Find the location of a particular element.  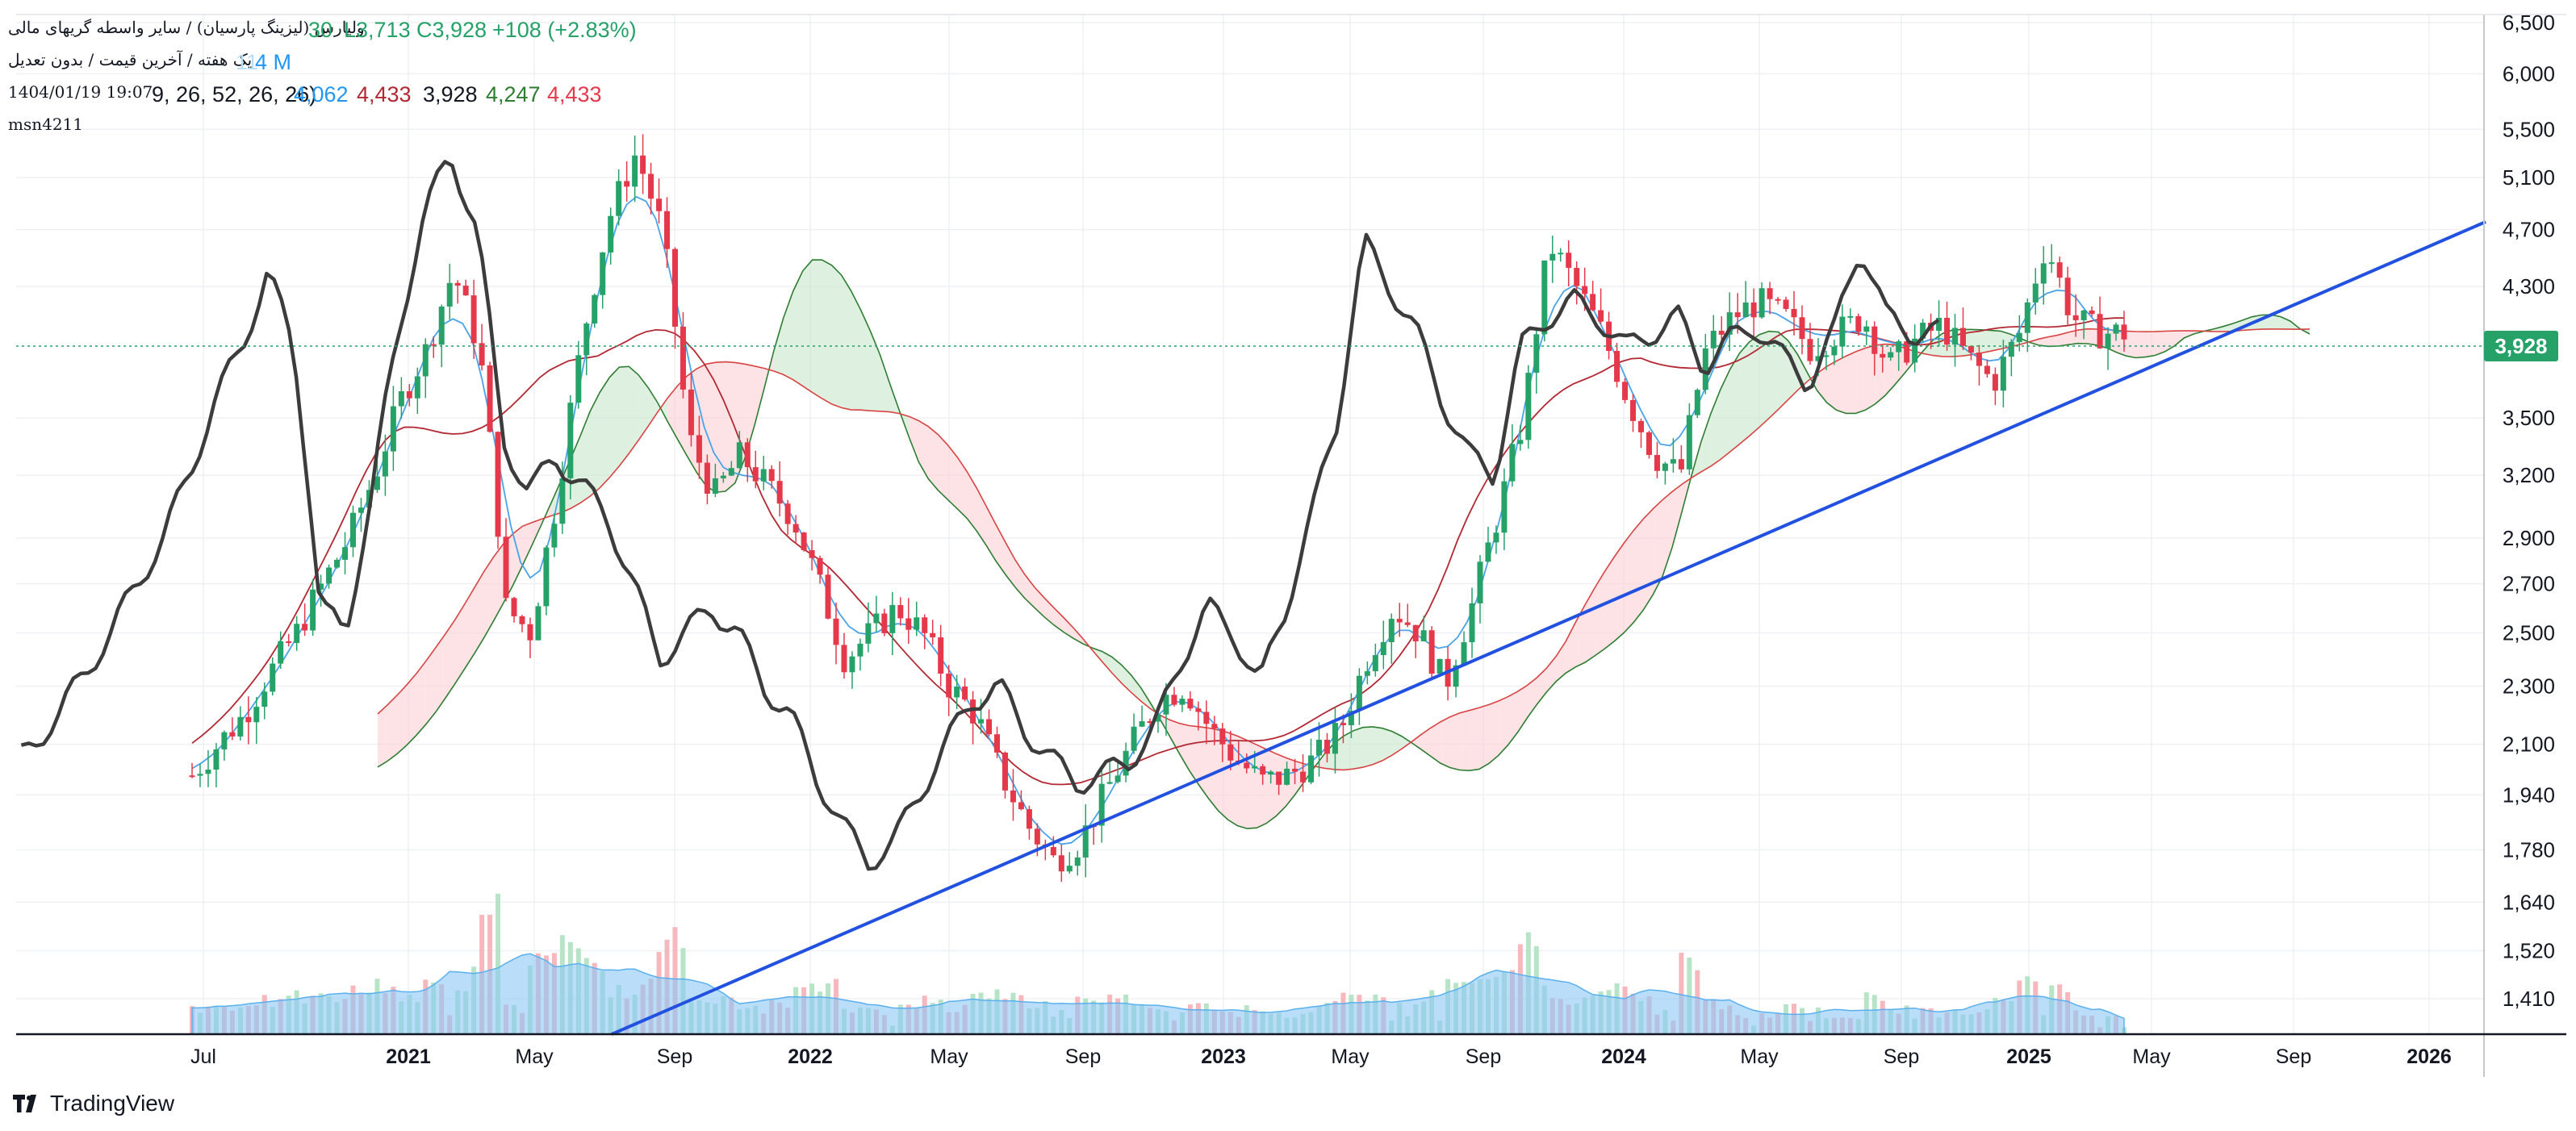

price-tick-label: 2,300 is located at coordinates (2529, 686).